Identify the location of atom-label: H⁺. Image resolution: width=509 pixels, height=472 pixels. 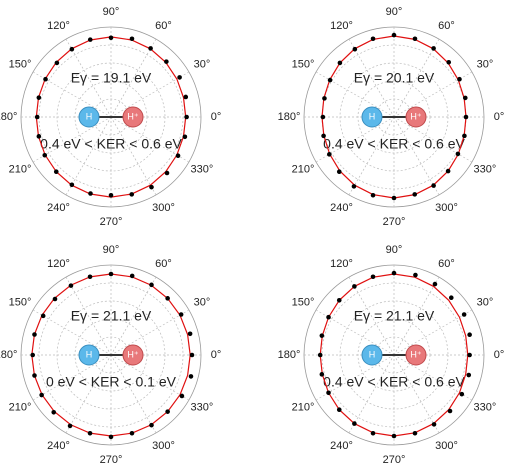
(415, 354).